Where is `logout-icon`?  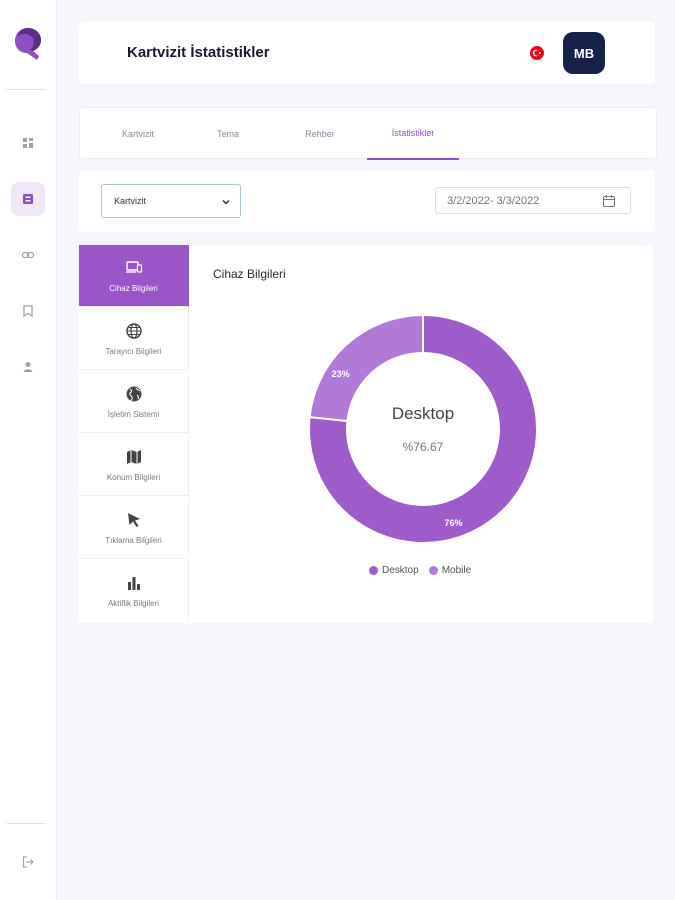
logout-icon is located at coordinates (28, 862).